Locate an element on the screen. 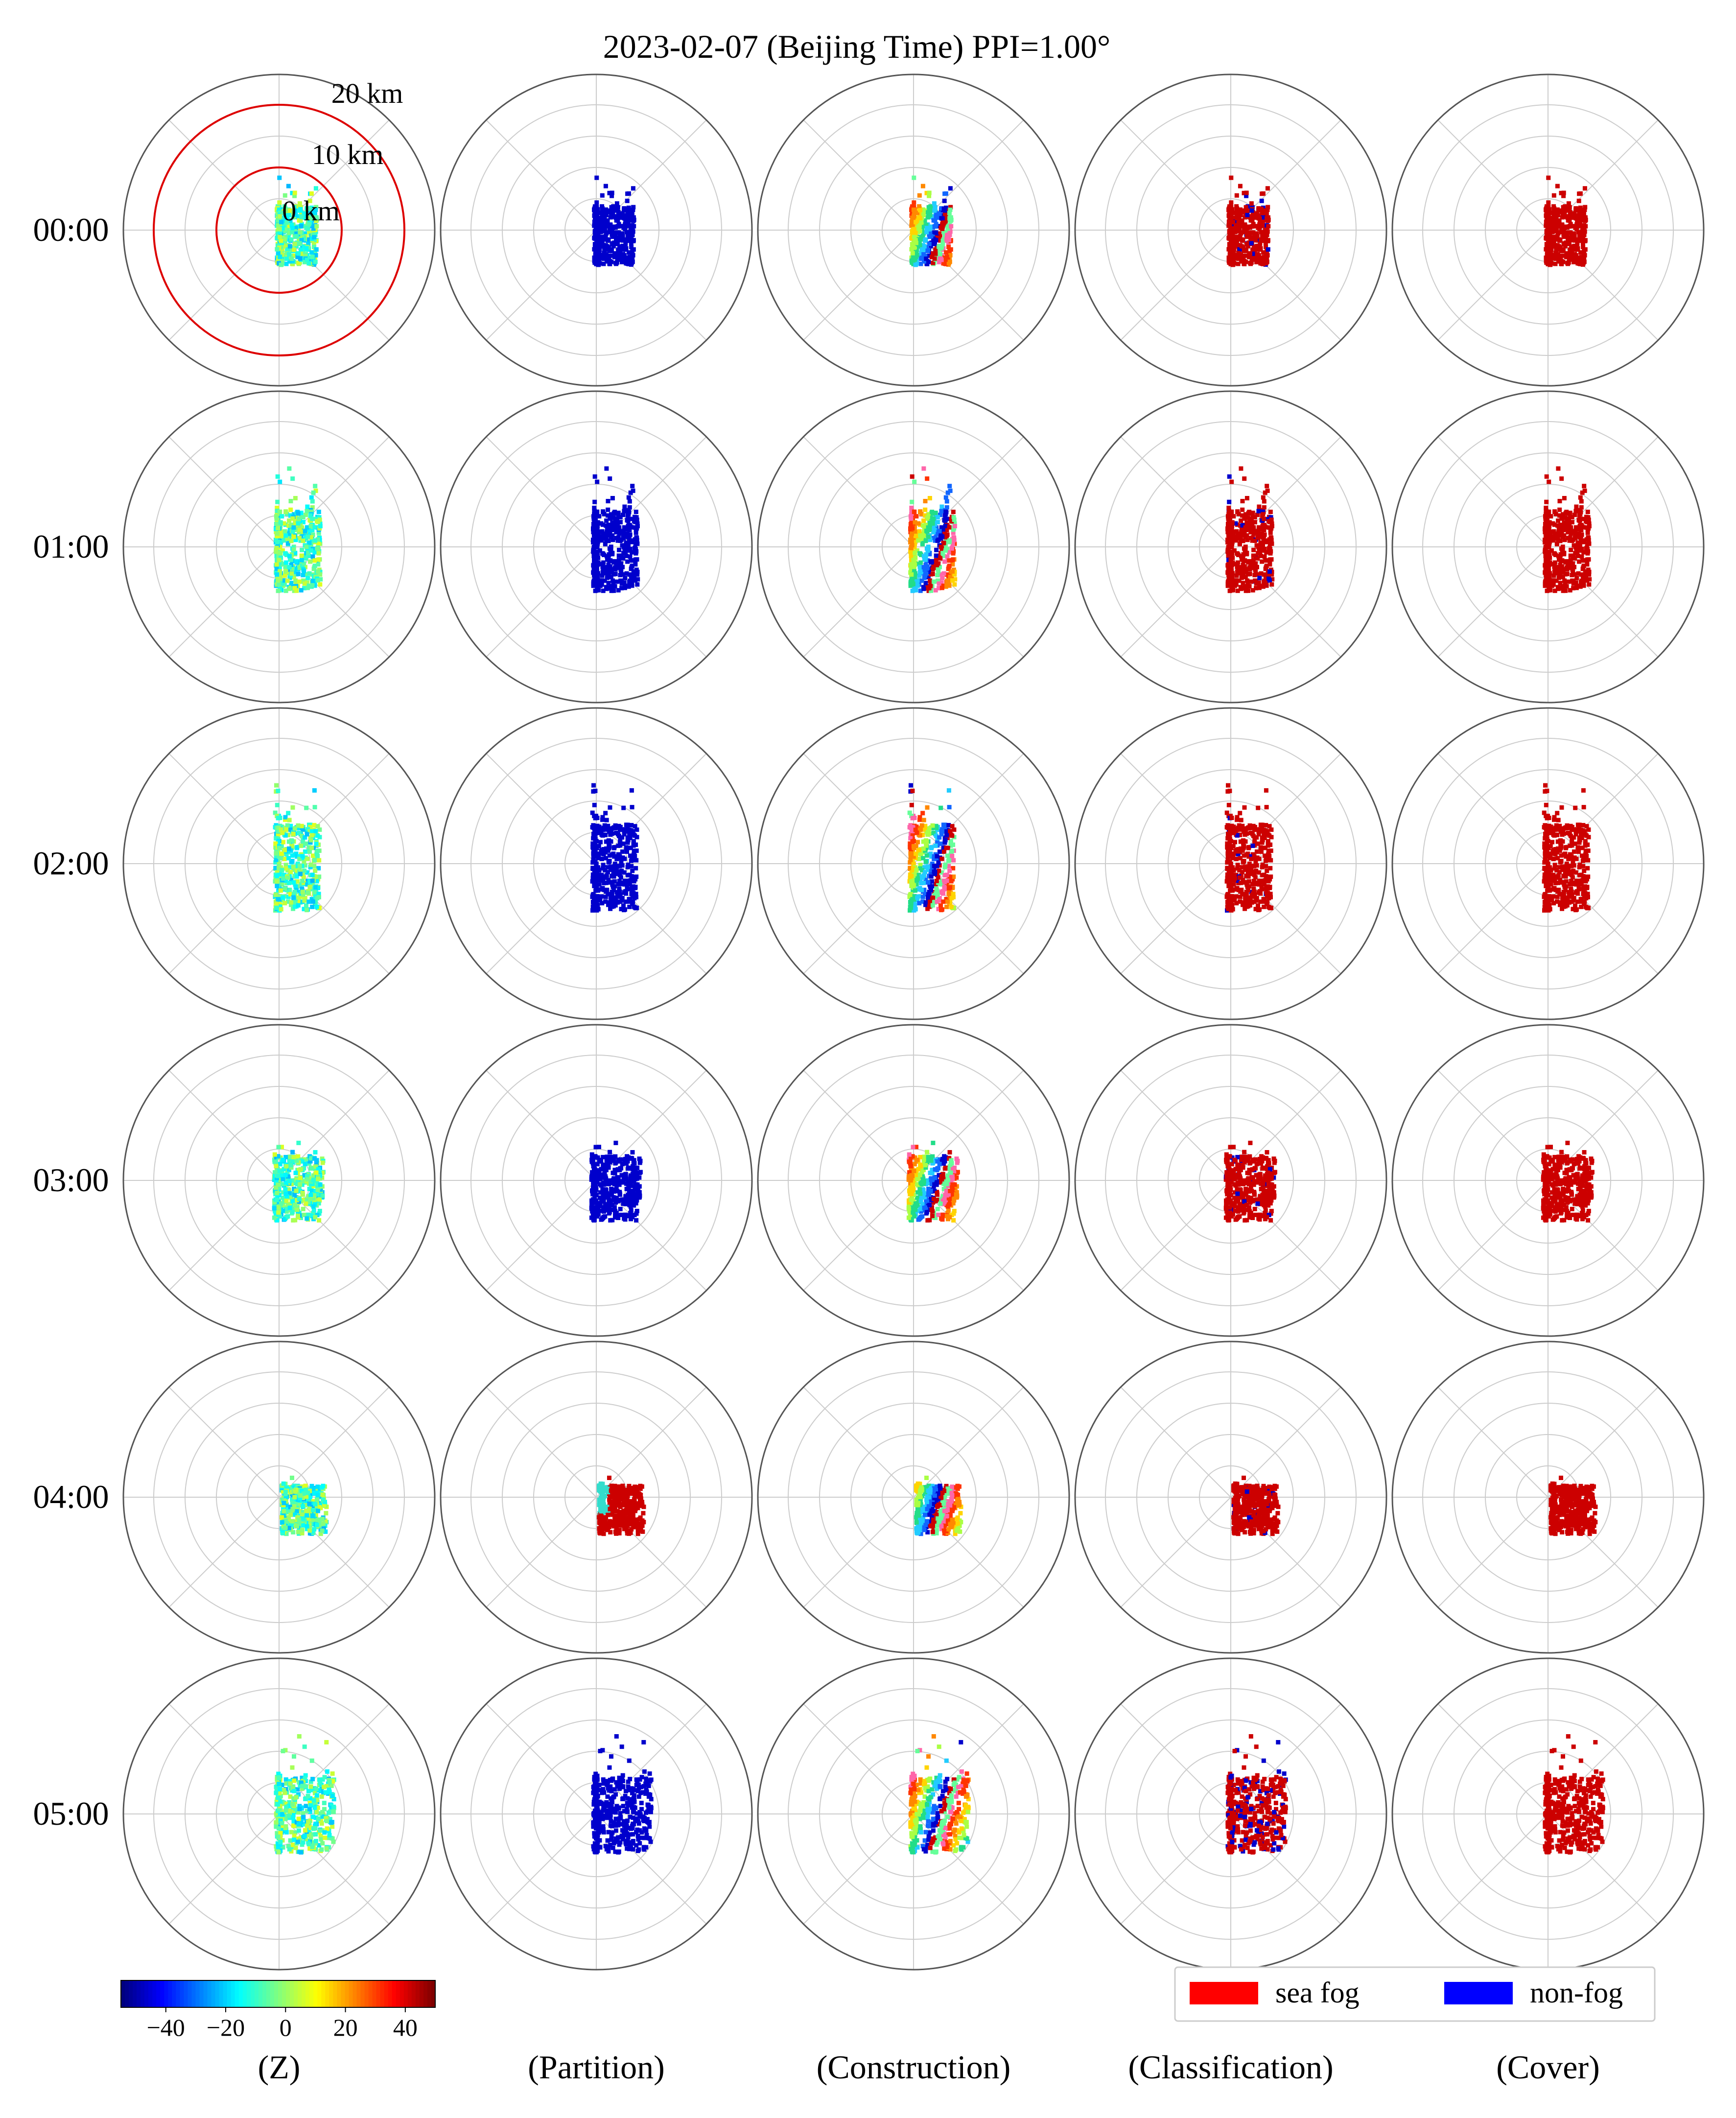  echo-field is located at coordinates (298, 529).